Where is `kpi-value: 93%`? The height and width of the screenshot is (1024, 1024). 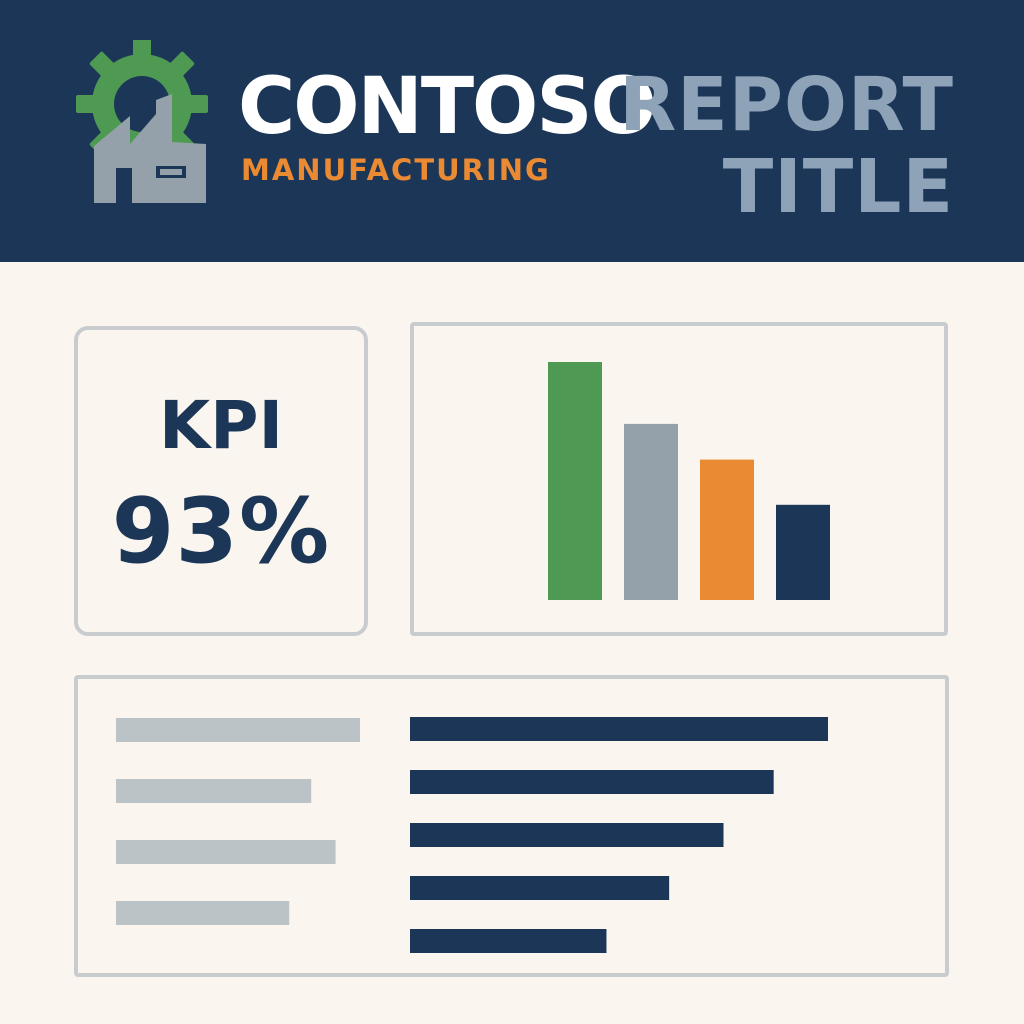 kpi-value: 93% is located at coordinates (221, 531).